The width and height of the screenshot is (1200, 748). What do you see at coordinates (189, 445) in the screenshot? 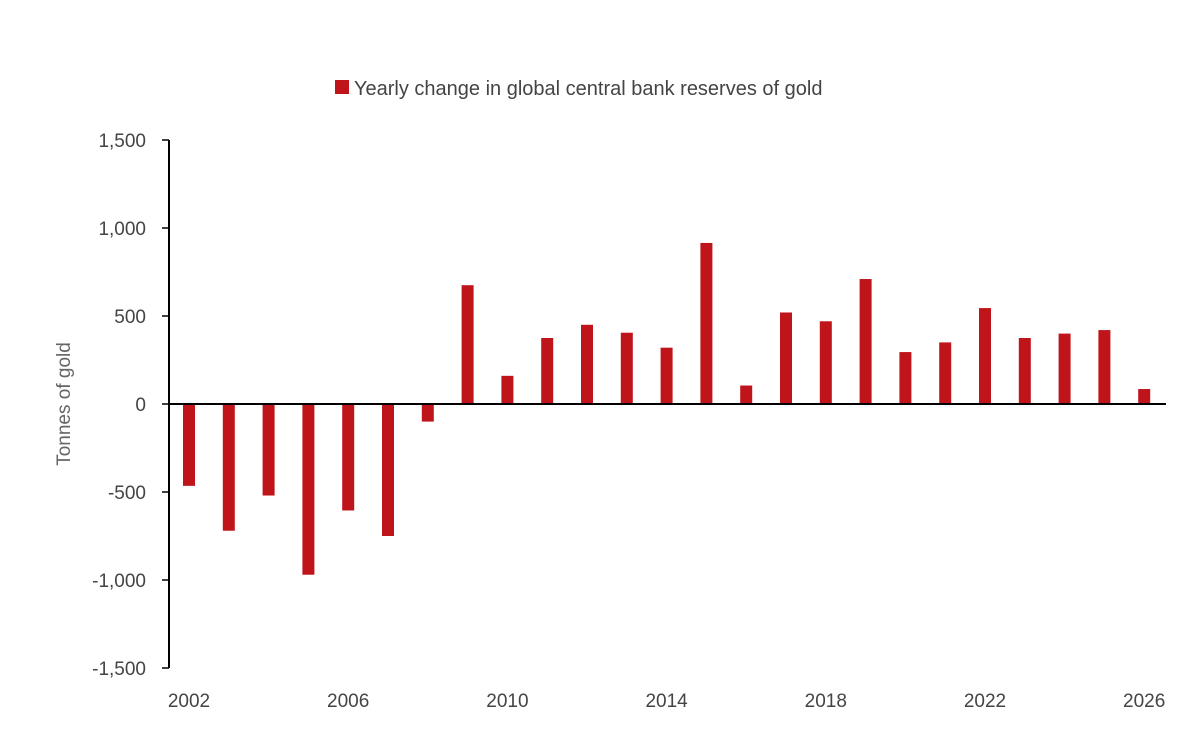
I see `bar-2002` at bounding box center [189, 445].